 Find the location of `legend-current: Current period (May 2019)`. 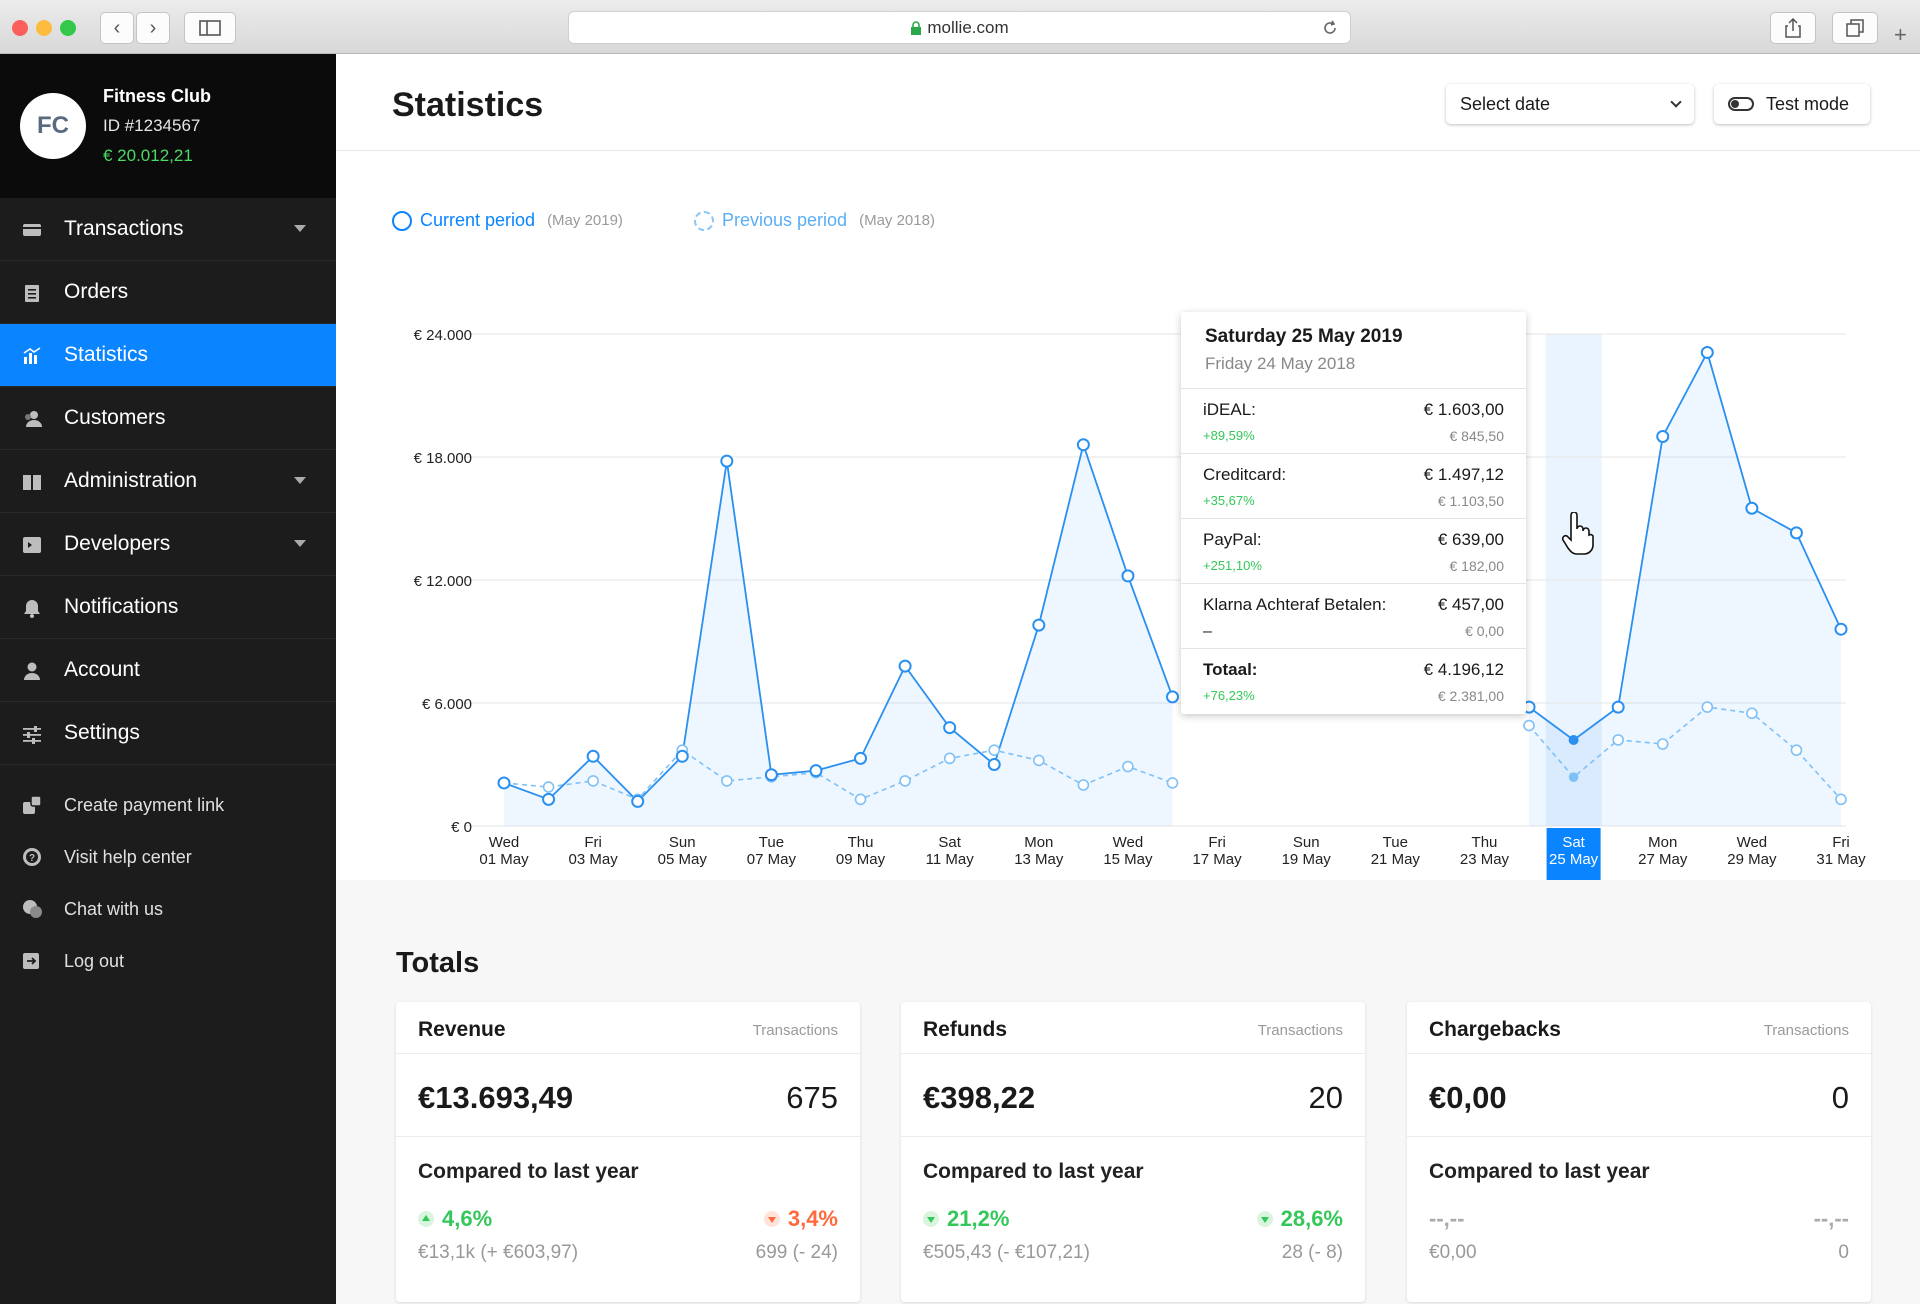

legend-current: Current period (May 2019) is located at coordinates (507, 220).